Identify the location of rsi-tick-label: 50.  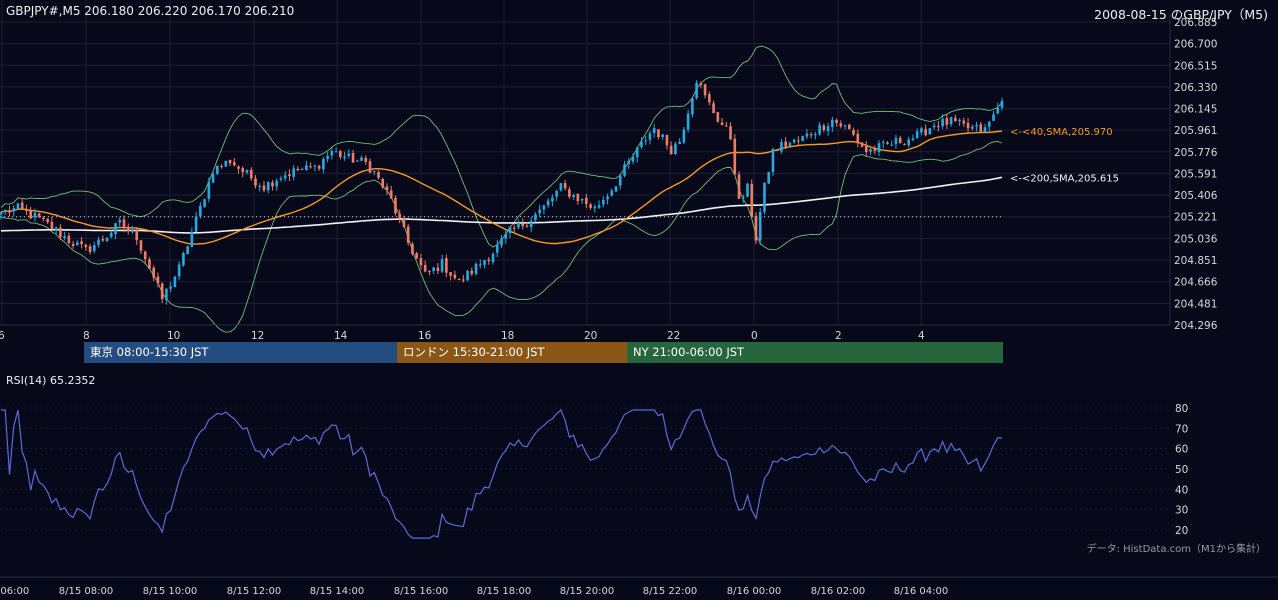
(1181, 470).